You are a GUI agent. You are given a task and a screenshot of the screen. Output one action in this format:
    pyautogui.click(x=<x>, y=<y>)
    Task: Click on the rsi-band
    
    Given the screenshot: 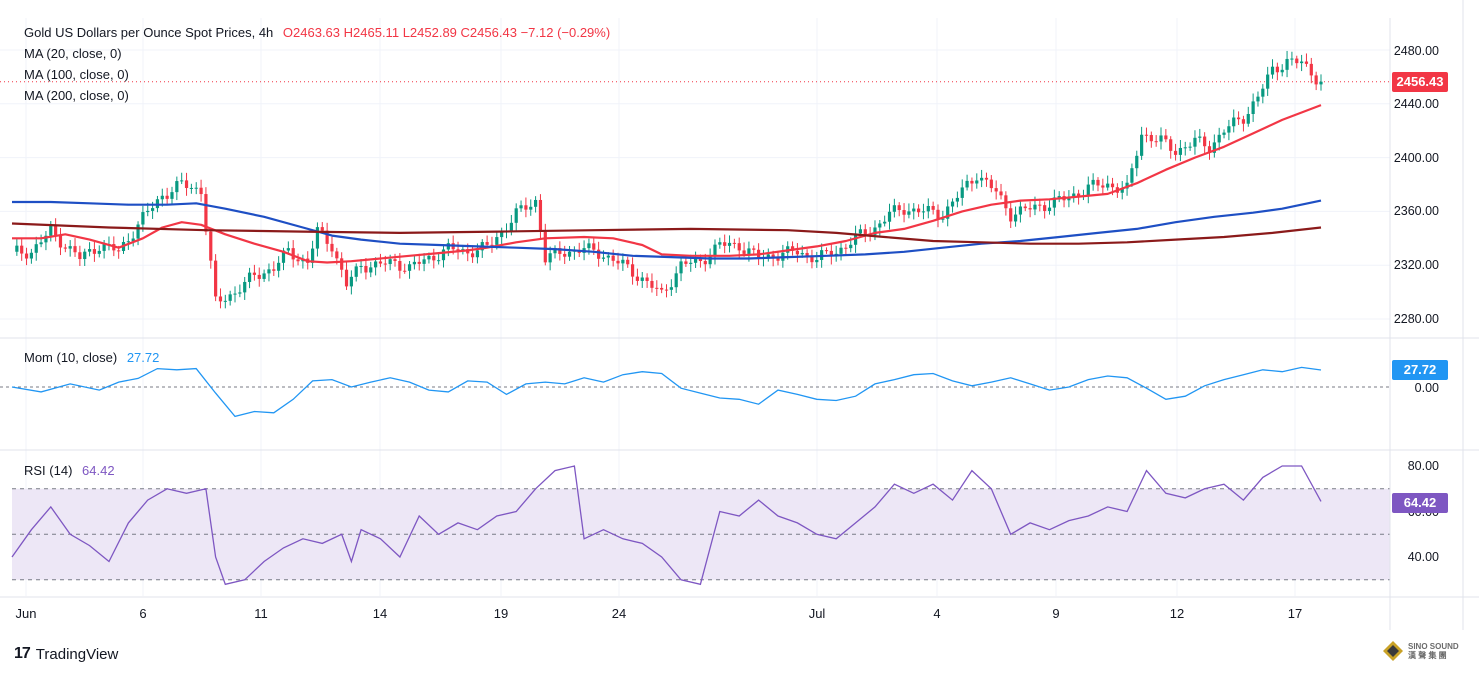 What is the action you would take?
    pyautogui.click(x=701, y=534)
    